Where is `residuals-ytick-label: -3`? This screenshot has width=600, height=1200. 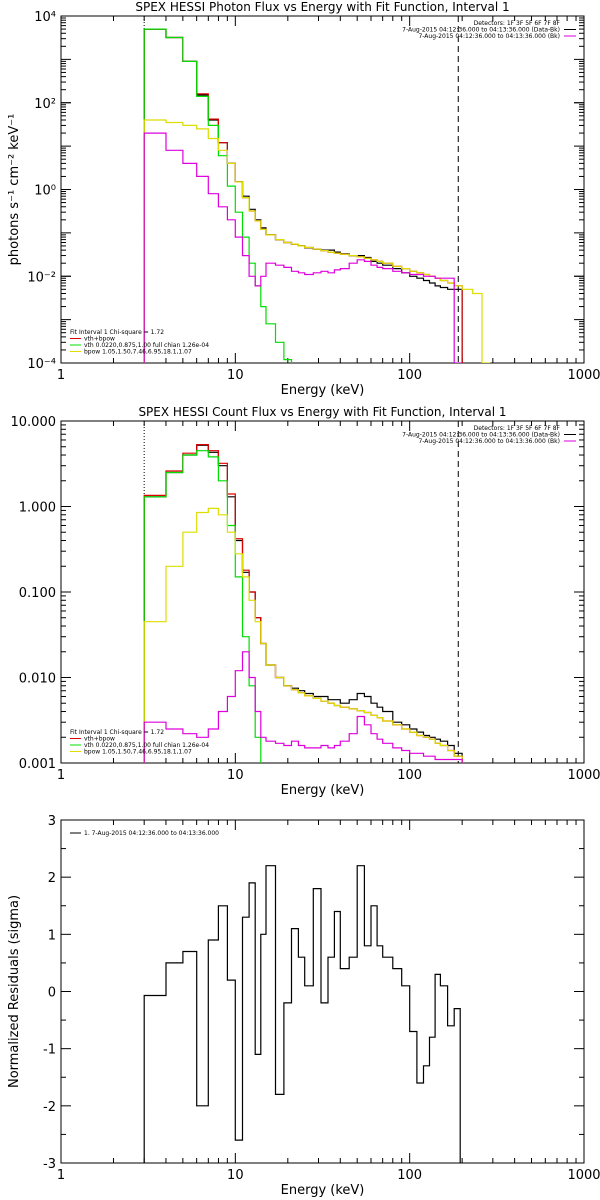 residuals-ytick-label: -3 is located at coordinates (49, 1164).